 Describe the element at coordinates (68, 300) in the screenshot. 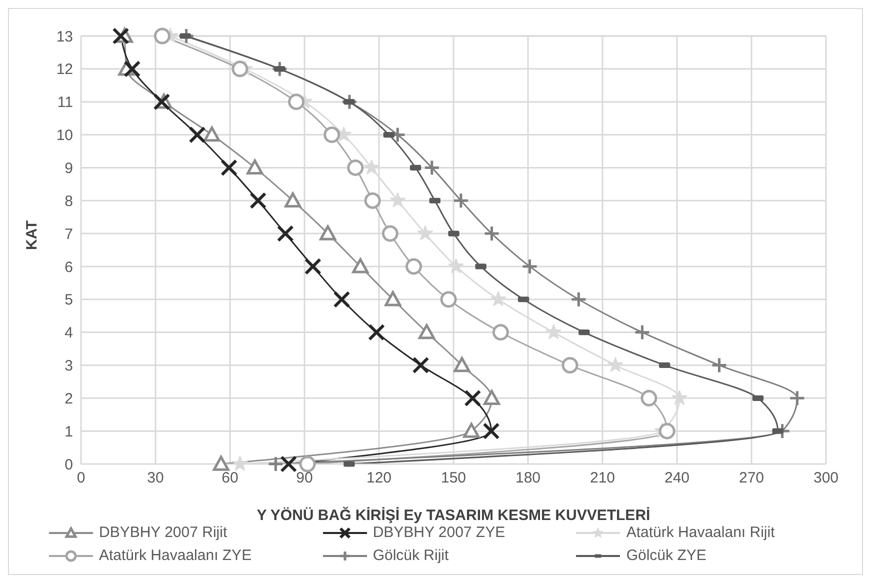

I see `y-tick-label: 5` at that location.